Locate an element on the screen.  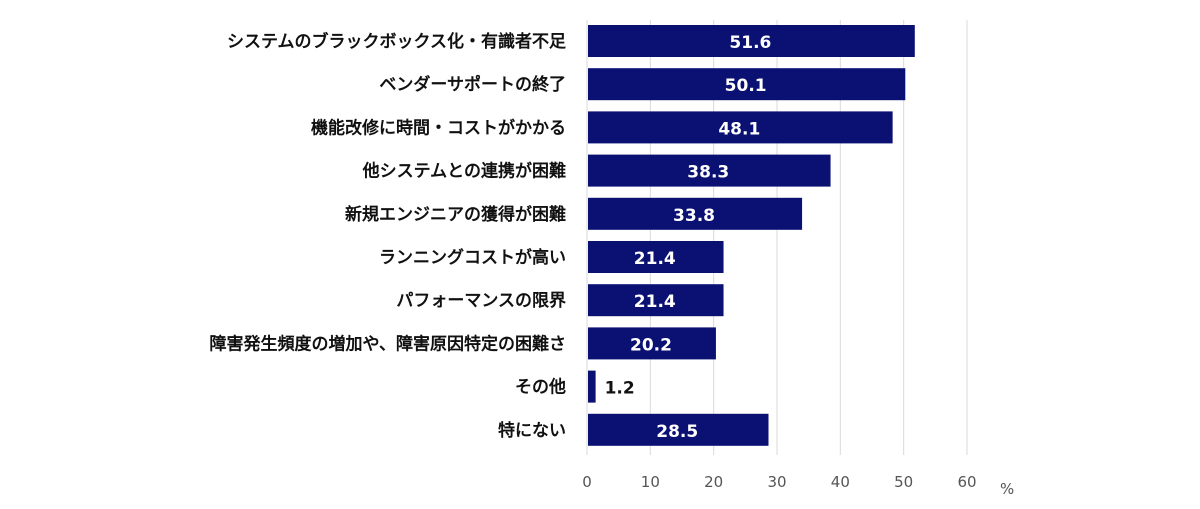
x-axis-ticks: 0 10 20 30 40 50 60 is located at coordinates (779, 482).